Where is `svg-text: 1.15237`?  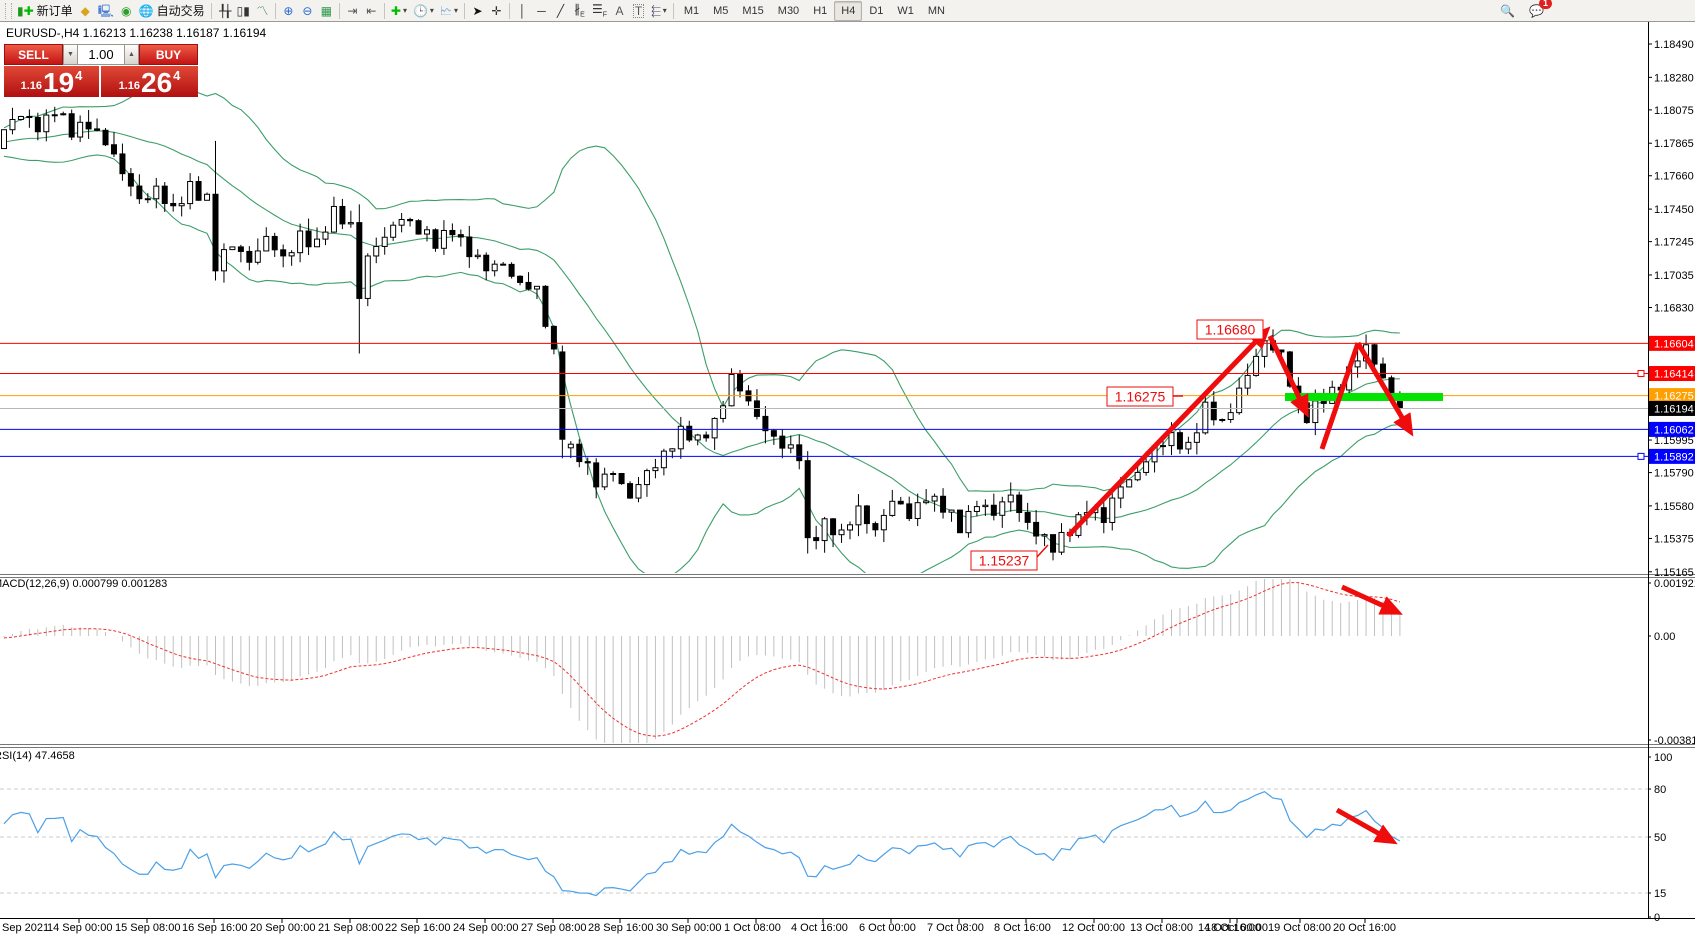 svg-text: 1.15237 is located at coordinates (1004, 561).